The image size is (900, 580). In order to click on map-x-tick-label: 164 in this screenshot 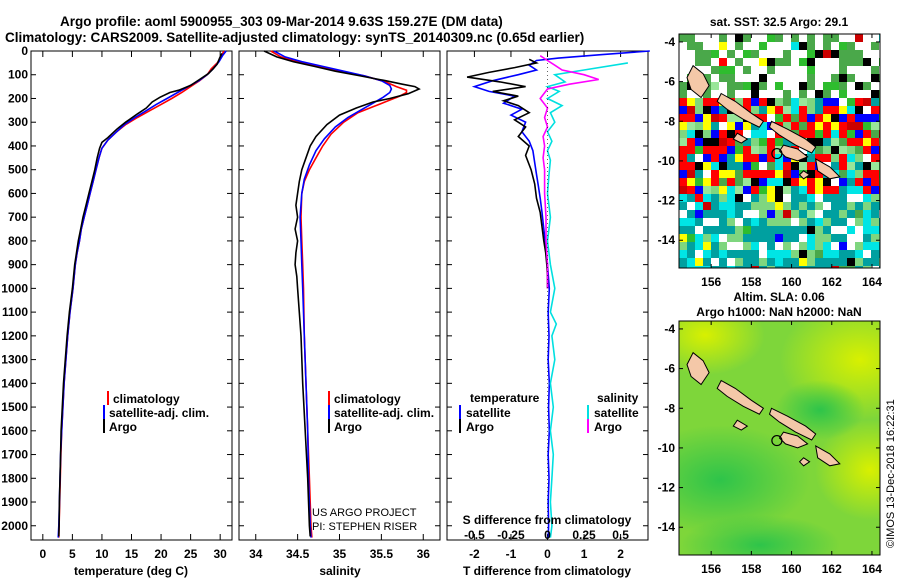, I will do `click(872, 282)`.